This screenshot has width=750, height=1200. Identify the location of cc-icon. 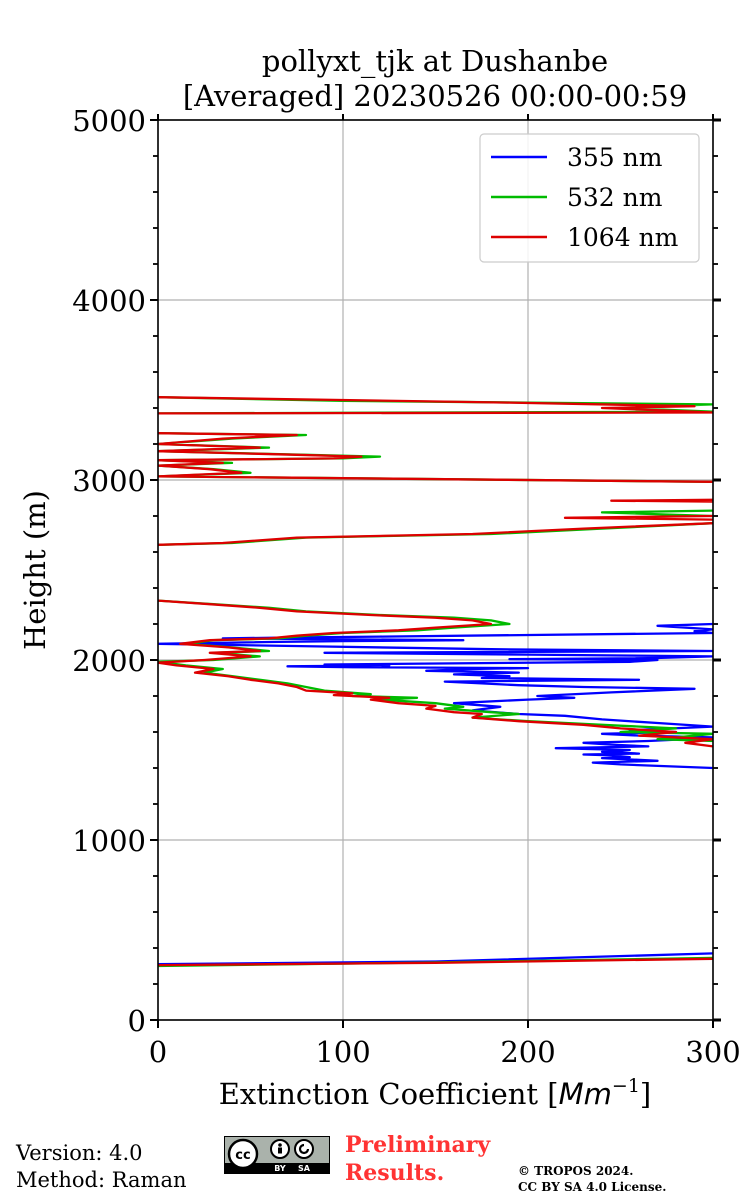
(243, 1154).